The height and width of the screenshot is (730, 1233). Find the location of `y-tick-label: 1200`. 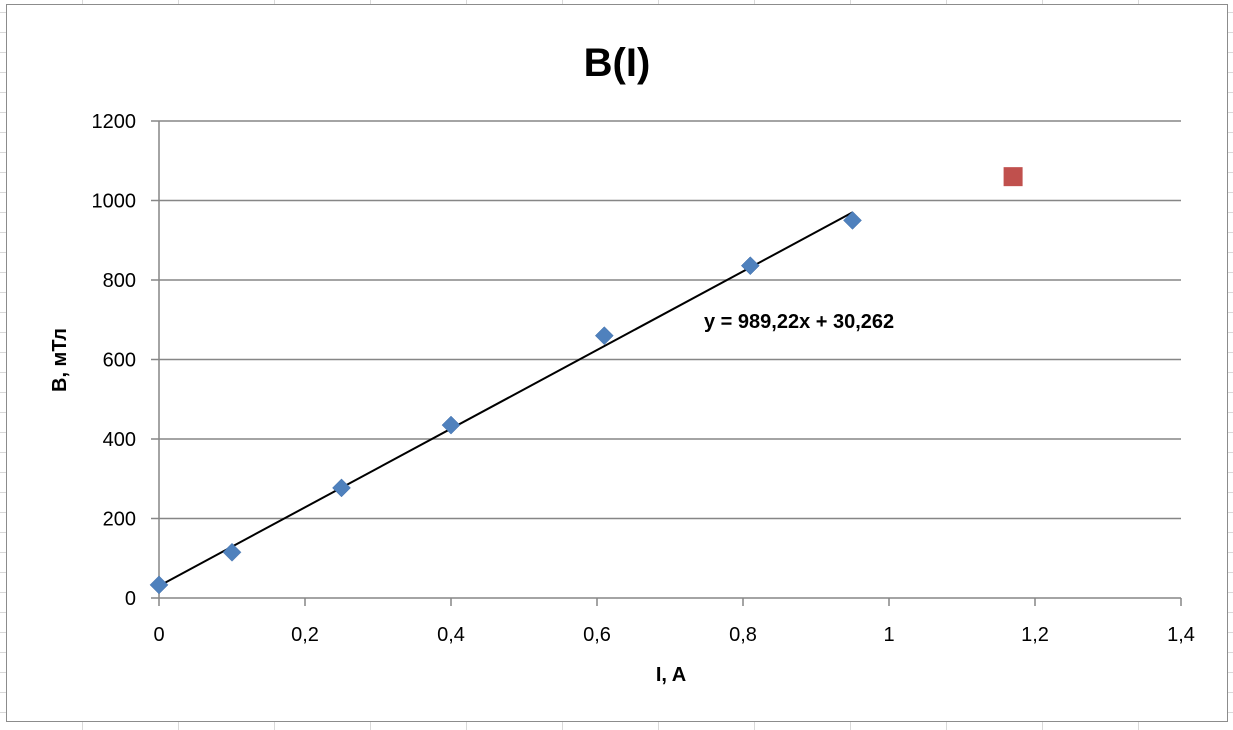

y-tick-label: 1200 is located at coordinates (114, 122).